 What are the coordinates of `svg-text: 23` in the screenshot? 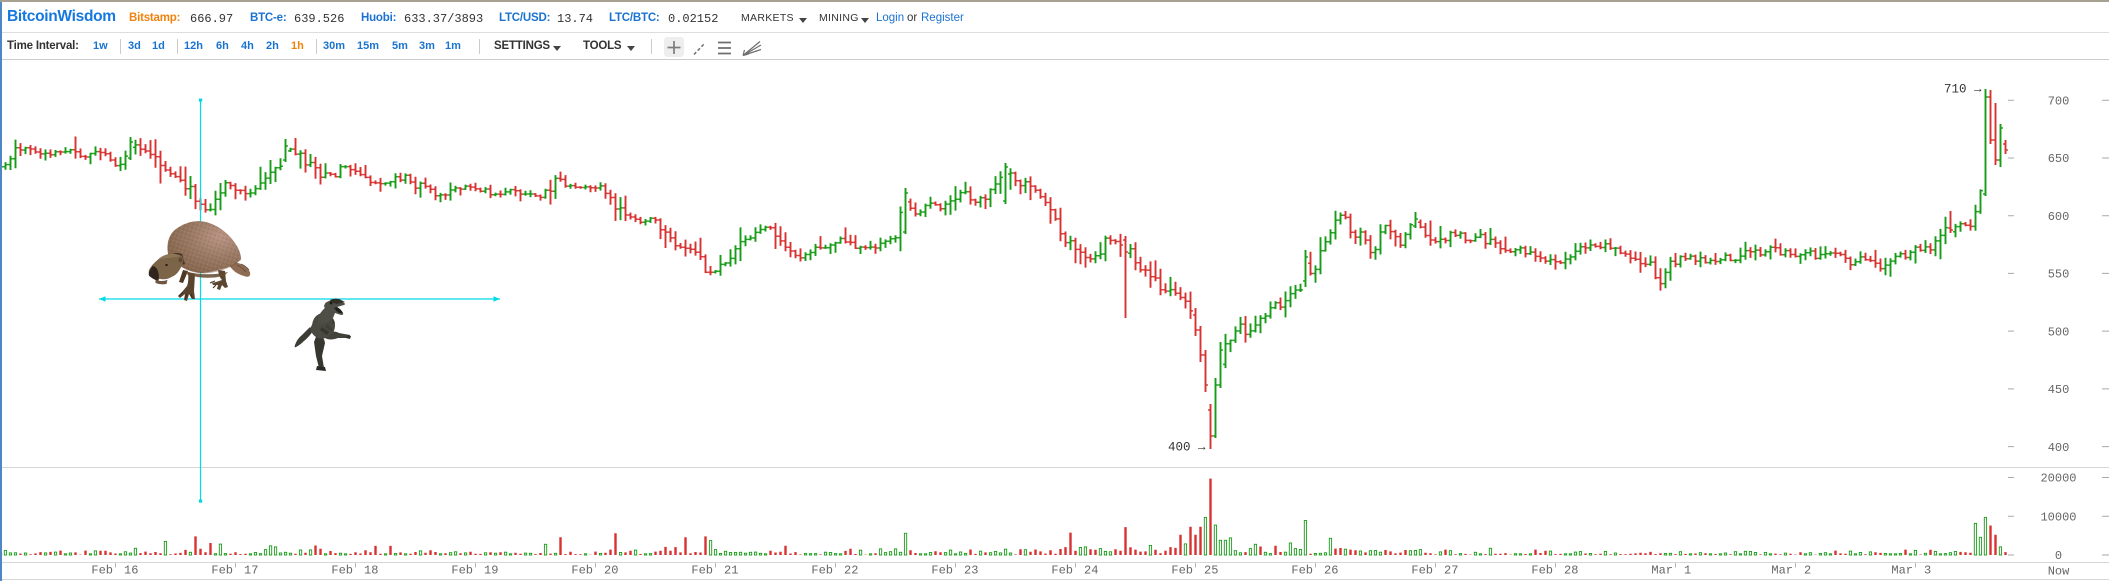 It's located at (971, 571).